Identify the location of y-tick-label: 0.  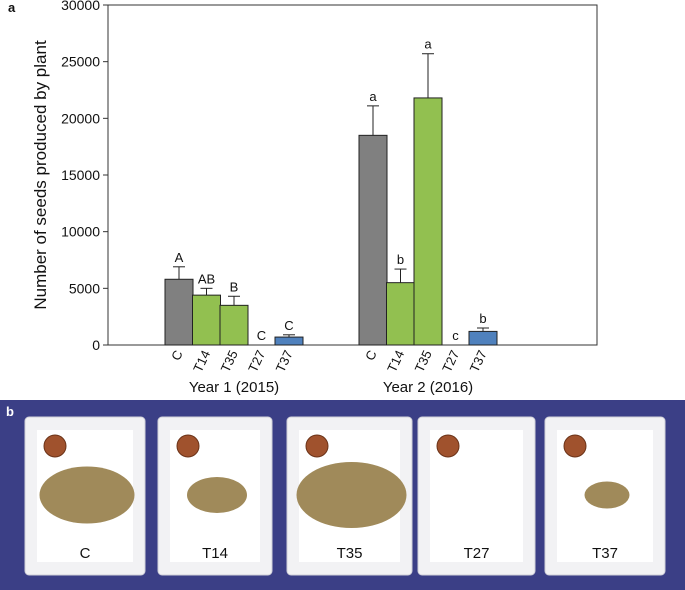
(96, 345).